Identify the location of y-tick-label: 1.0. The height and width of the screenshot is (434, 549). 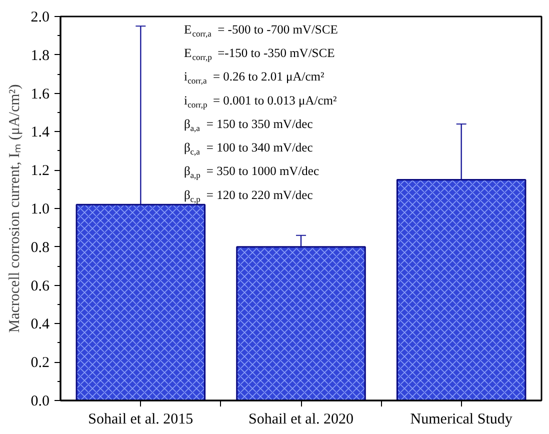
(40, 210).